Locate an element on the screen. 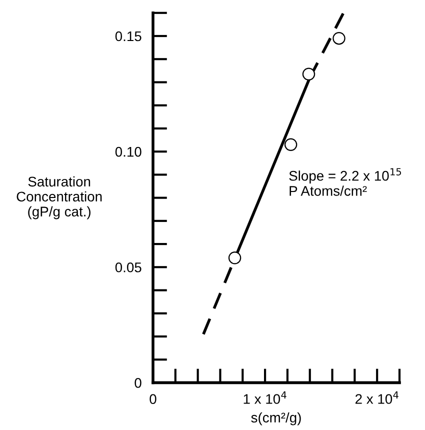  y-axis-title: Saturation Concentration (gP/g cat.) is located at coordinates (59, 198).